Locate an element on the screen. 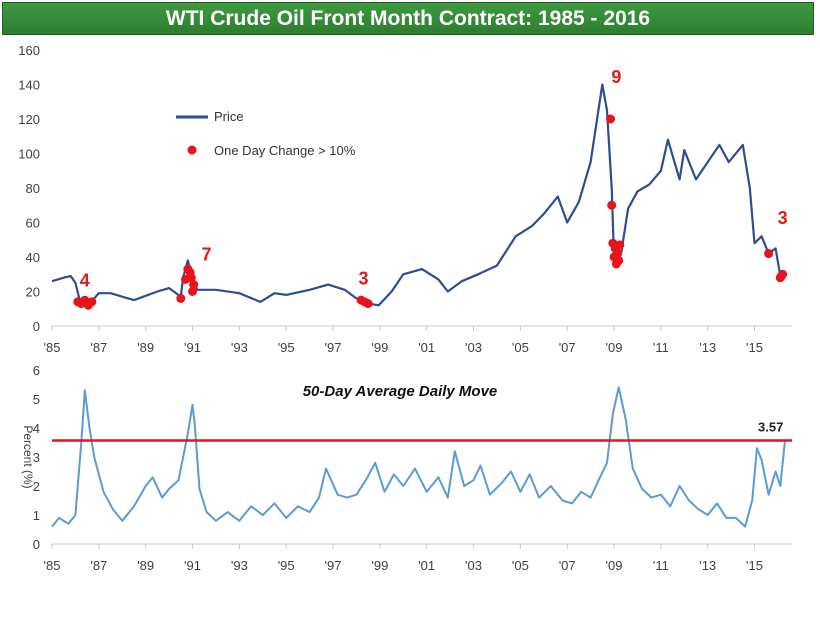  price-x-tick-label: '09 is located at coordinates (614, 347).